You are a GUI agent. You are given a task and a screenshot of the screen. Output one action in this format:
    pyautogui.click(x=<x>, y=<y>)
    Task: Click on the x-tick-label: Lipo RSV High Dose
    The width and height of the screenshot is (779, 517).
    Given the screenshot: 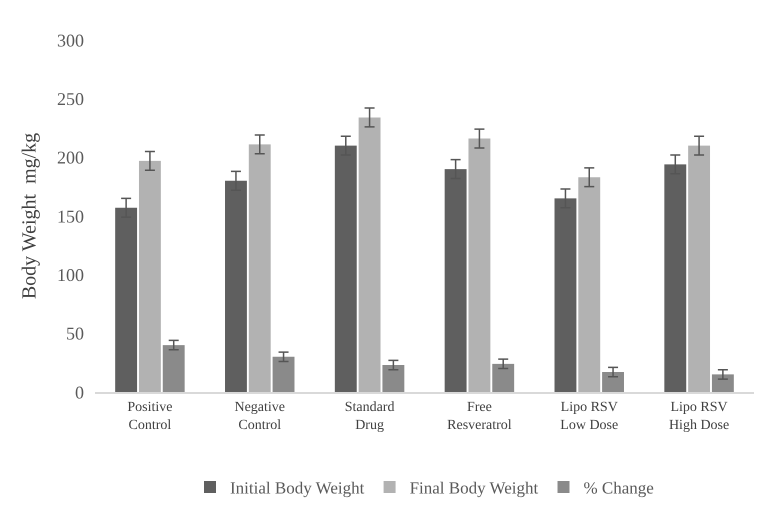 What is the action you would take?
    pyautogui.click(x=699, y=416)
    